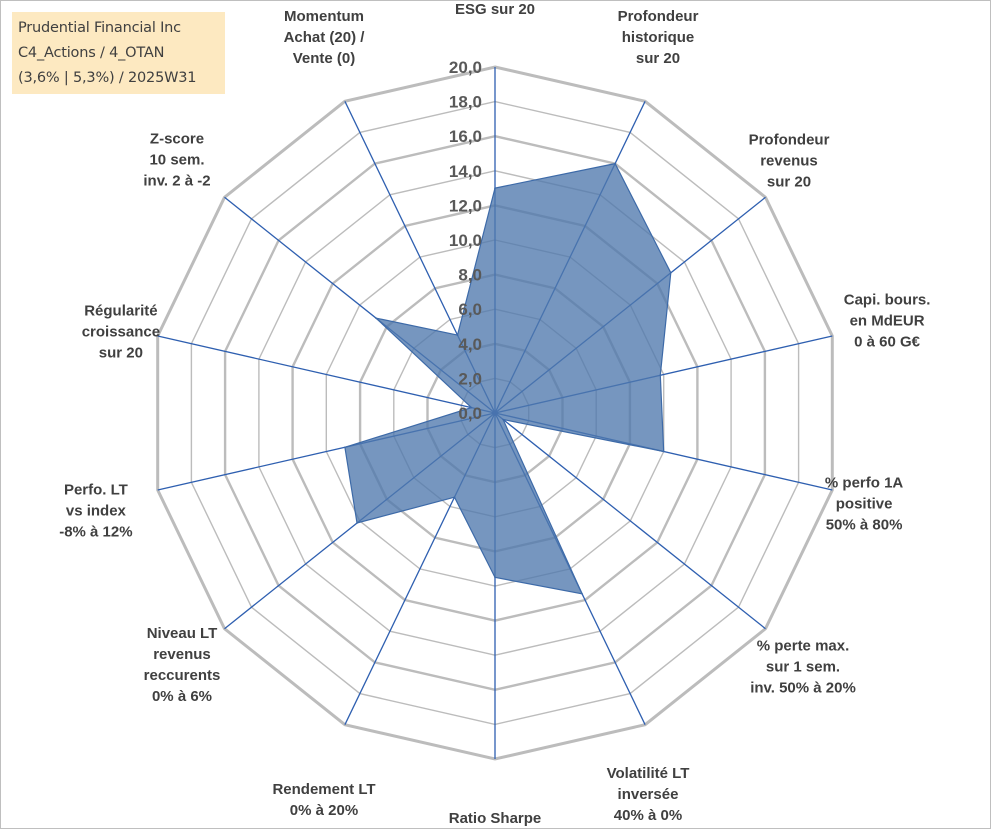  I want to click on category-label-4: positive, so click(864, 504).